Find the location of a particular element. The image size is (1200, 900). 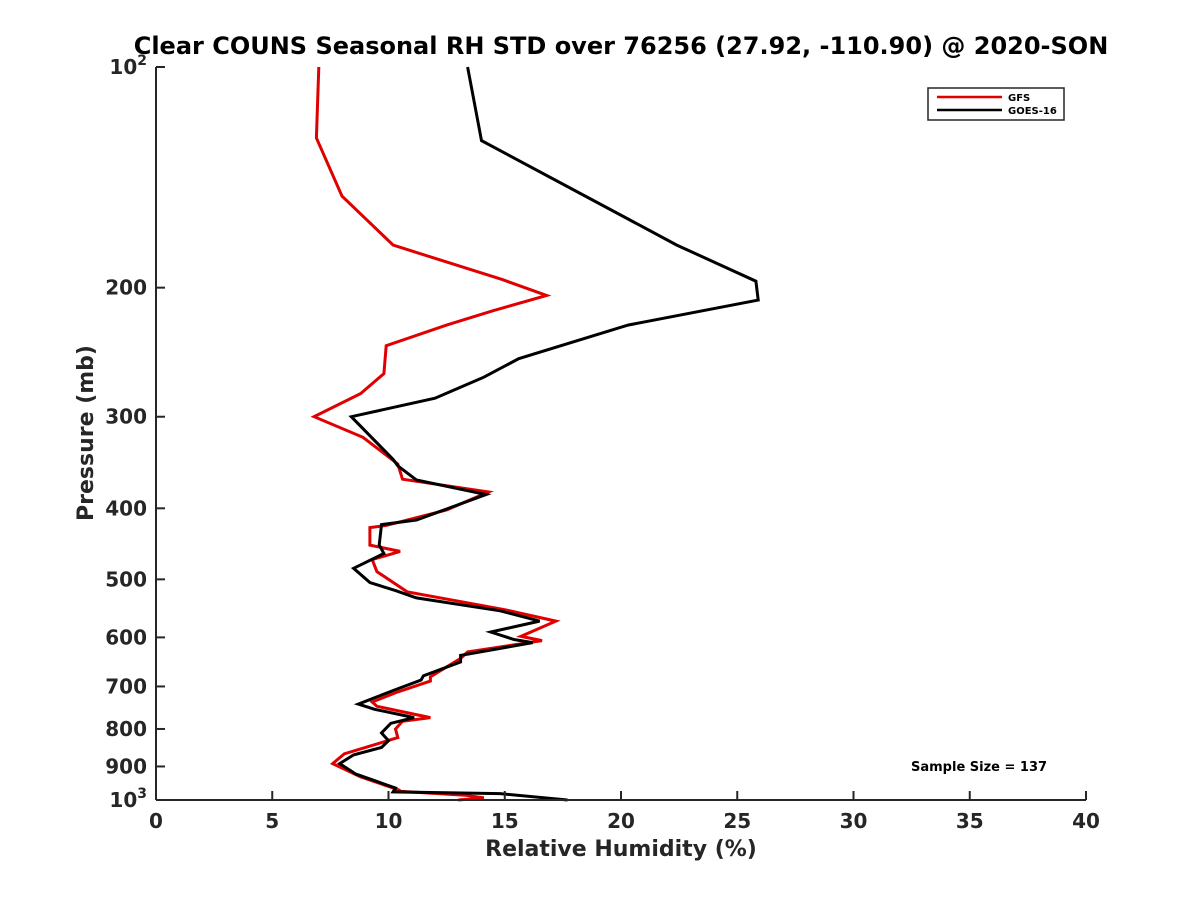

y-tick-label-3: 400 is located at coordinates (126, 508).